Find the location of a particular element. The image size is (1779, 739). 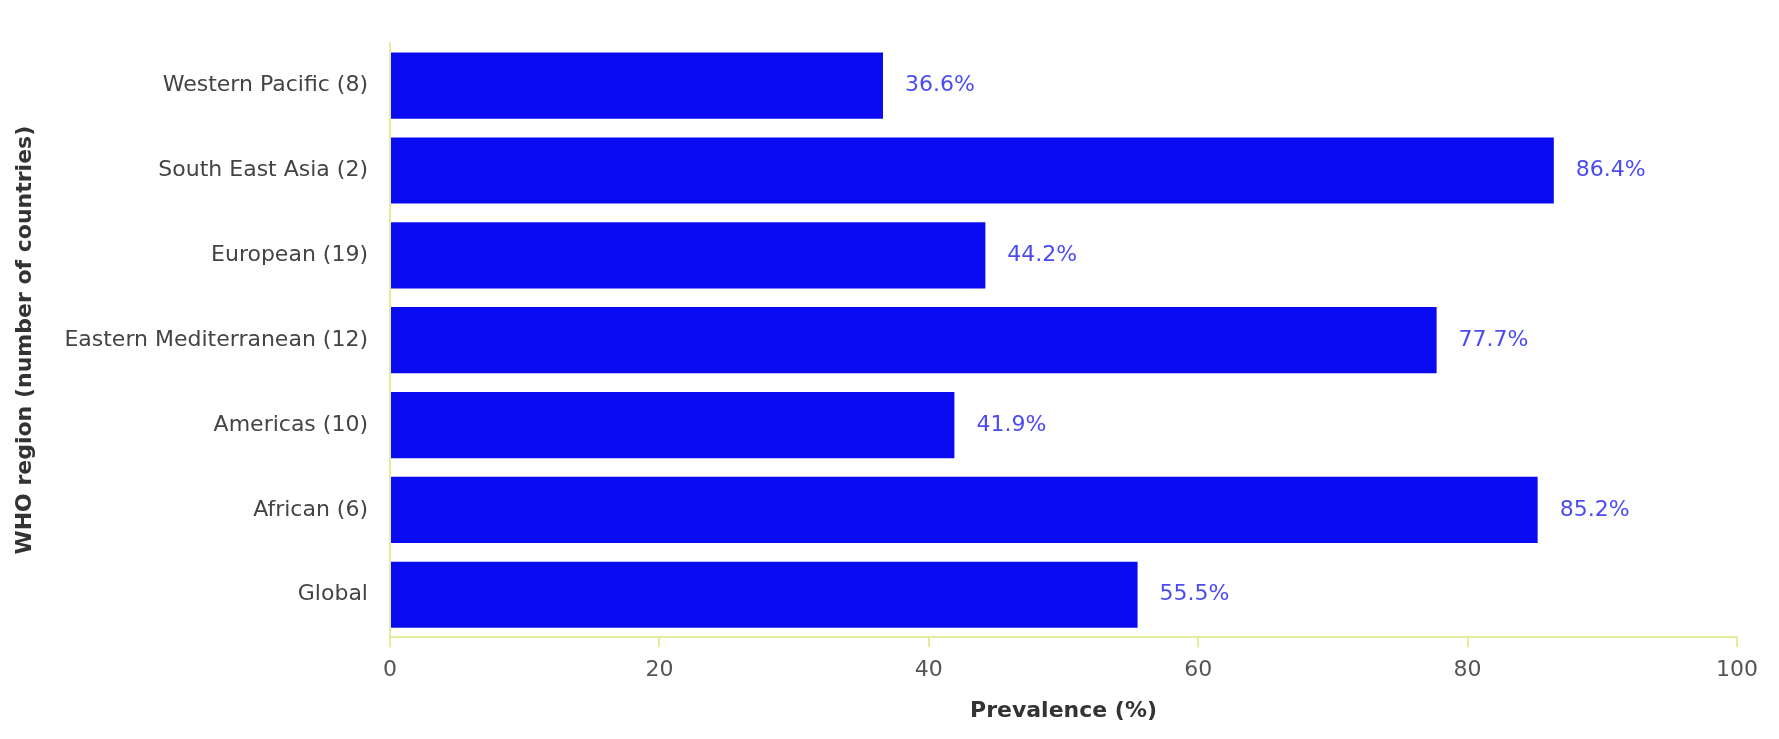

y-tick-label: Western Pacific (8) is located at coordinates (265, 84).